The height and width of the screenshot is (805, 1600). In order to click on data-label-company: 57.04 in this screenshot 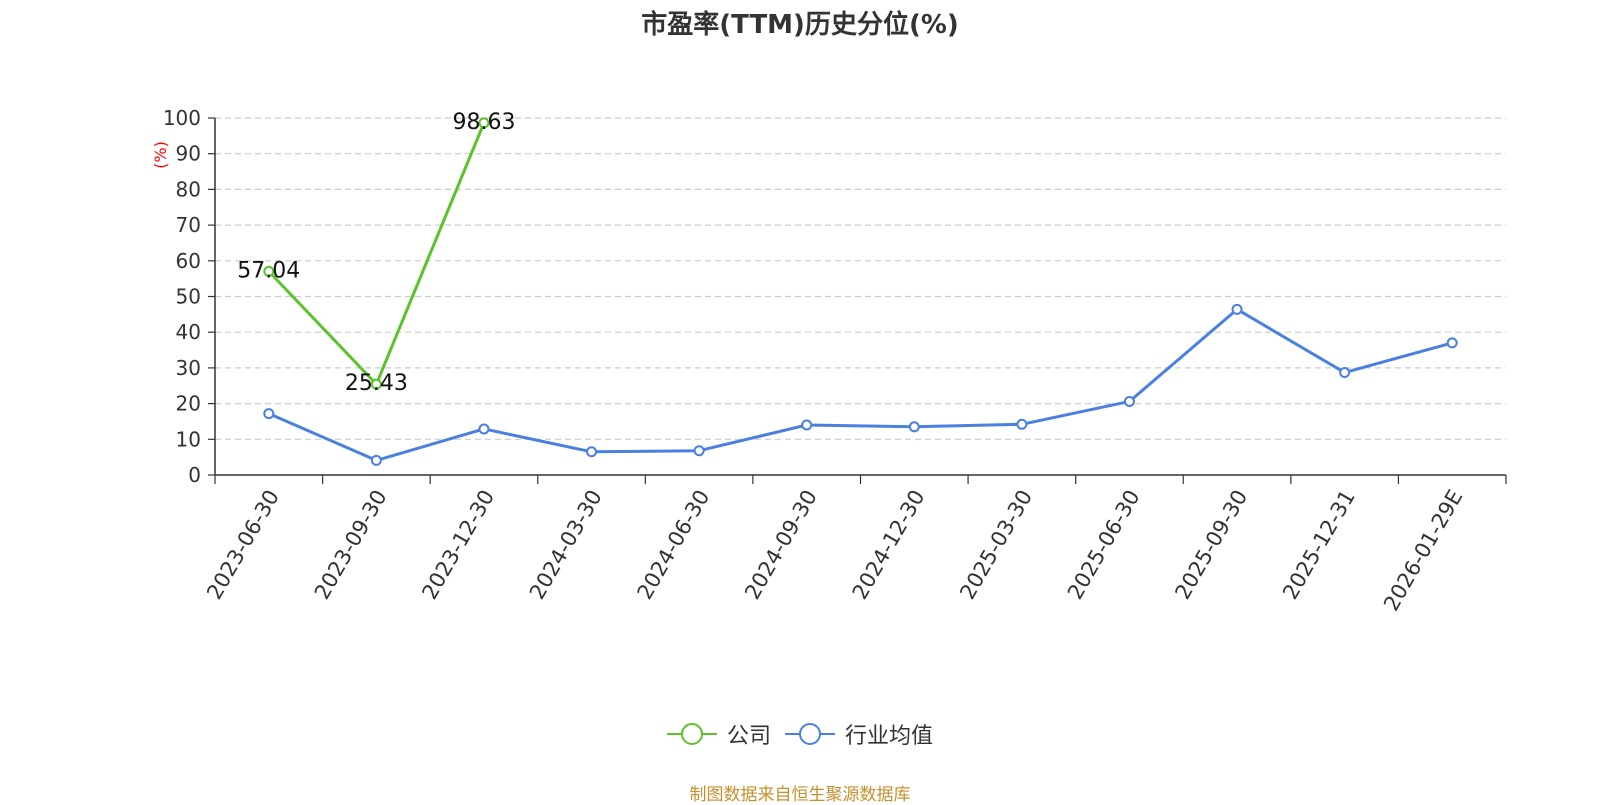, I will do `click(268, 270)`.